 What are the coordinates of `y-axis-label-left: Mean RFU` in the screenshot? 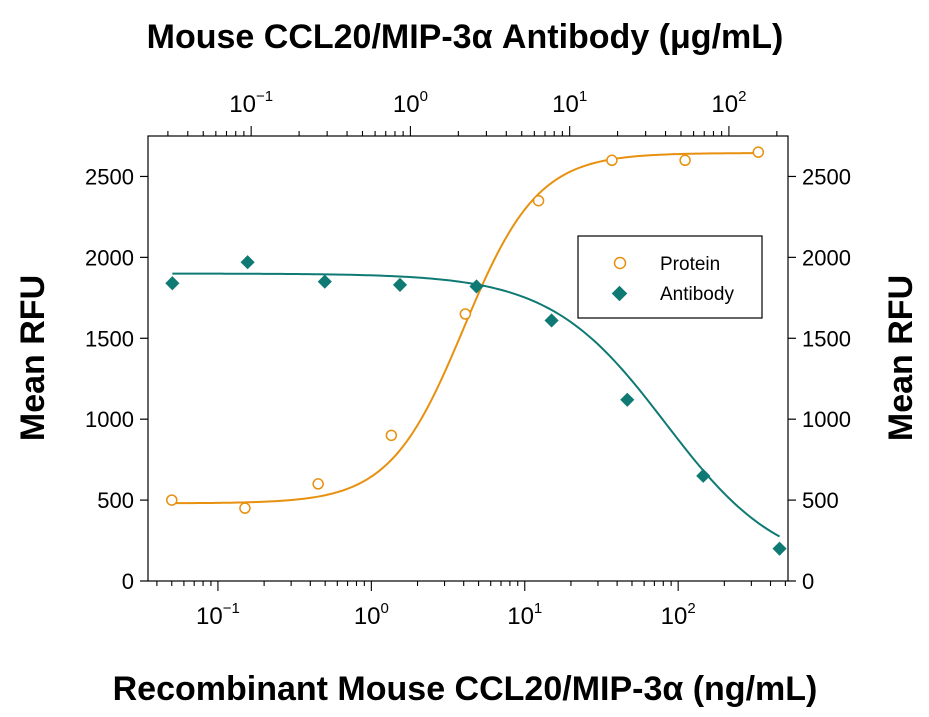 It's located at (33, 358).